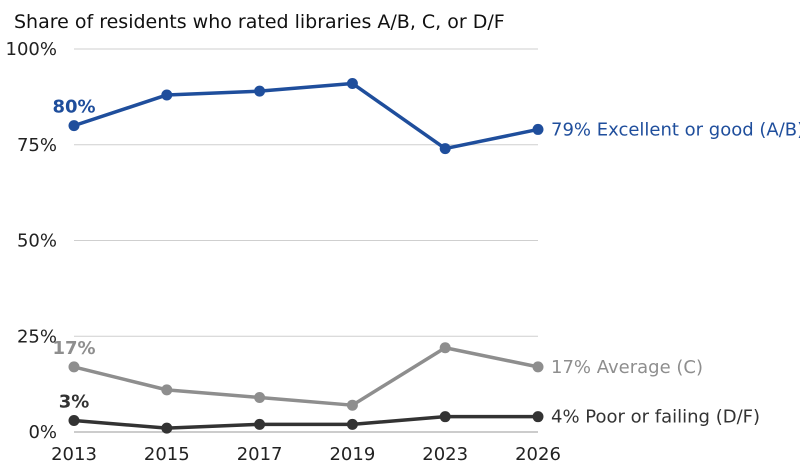  Describe the element at coordinates (655, 417) in the screenshot. I see `series-end-label: 4% Poor or failing (D/F)` at that location.